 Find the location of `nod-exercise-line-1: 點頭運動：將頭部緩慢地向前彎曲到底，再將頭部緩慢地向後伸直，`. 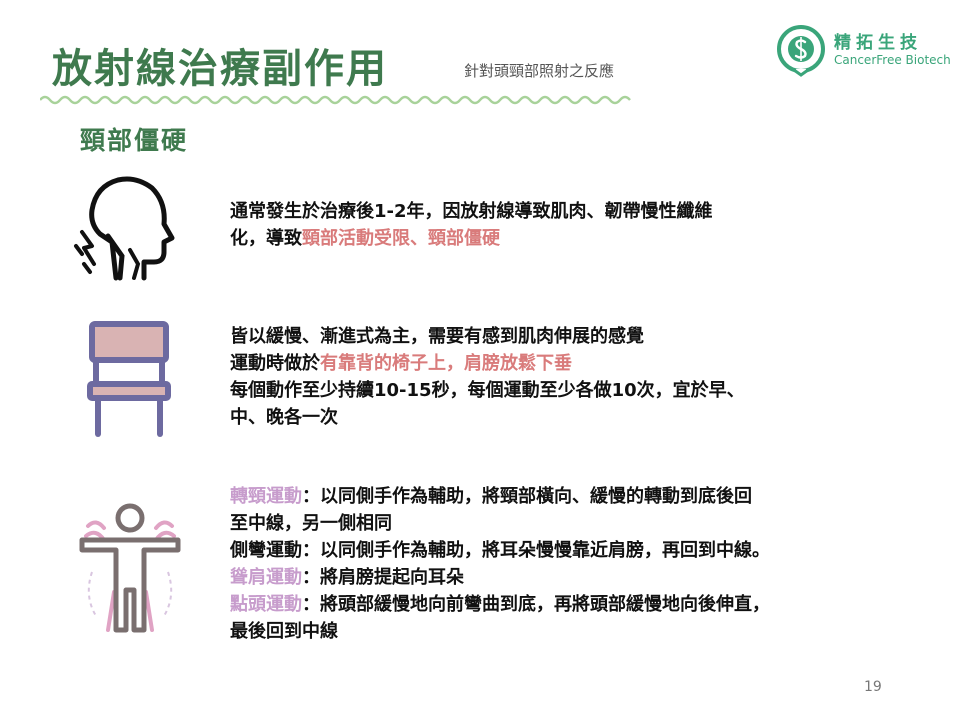

nod-exercise-line-1: 點頭運動：將頭部緩慢地向前彎曲到底，再將頭部緩慢地向後伸直， is located at coordinates (500, 604).